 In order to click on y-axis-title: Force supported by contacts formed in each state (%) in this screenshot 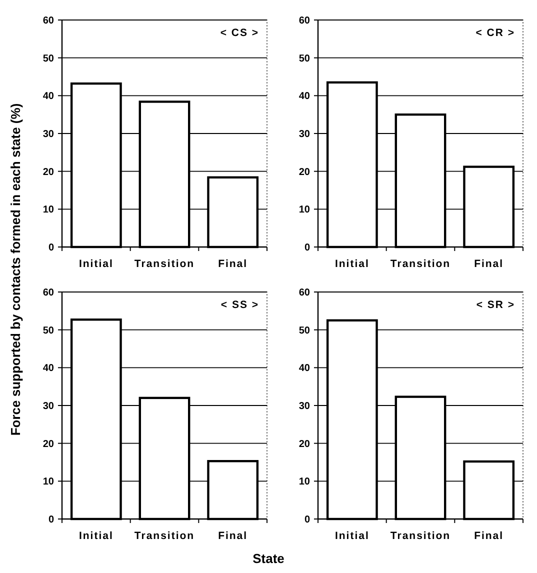, I will do `click(15, 269)`.